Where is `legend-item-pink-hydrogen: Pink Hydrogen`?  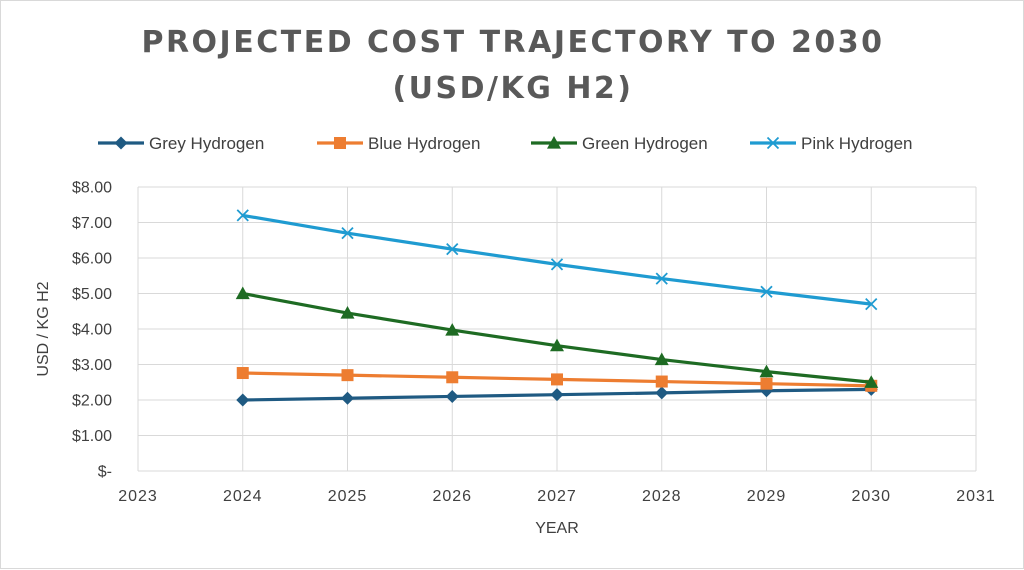 legend-item-pink-hydrogen: Pink Hydrogen is located at coordinates (831, 143).